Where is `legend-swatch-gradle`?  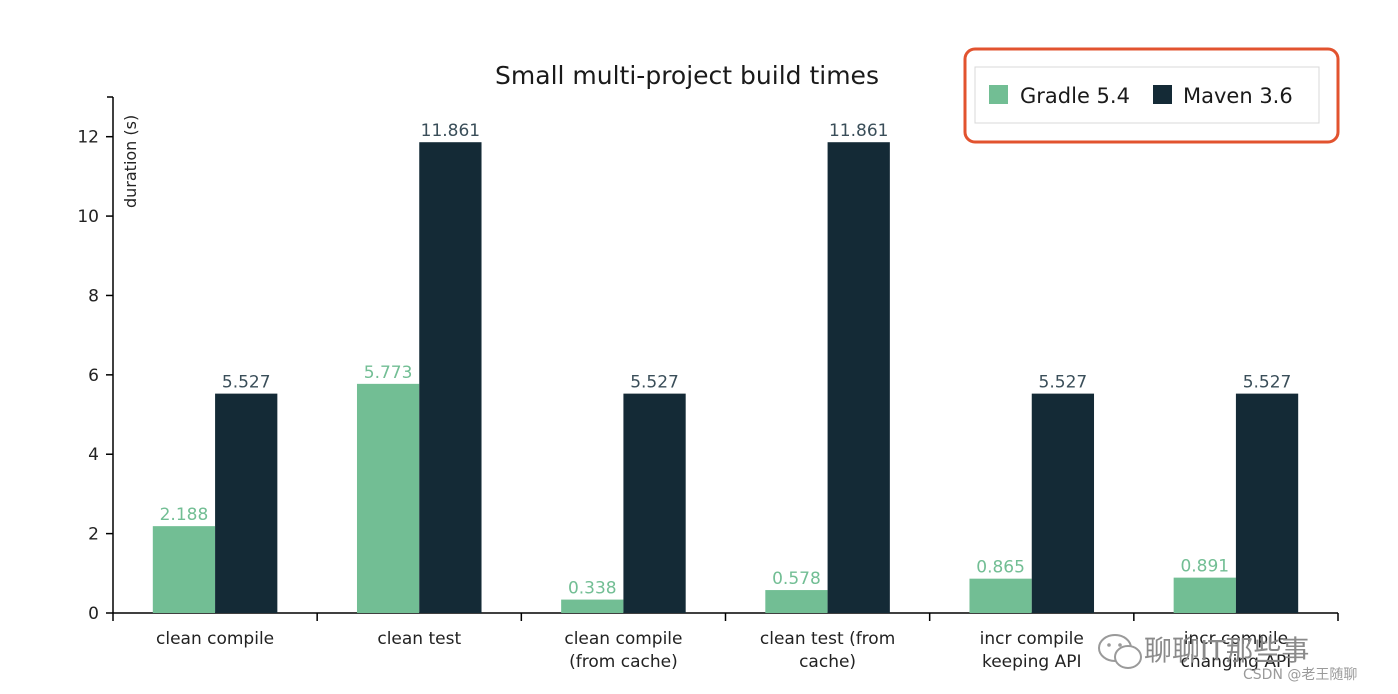
legend-swatch-gradle is located at coordinates (998, 94).